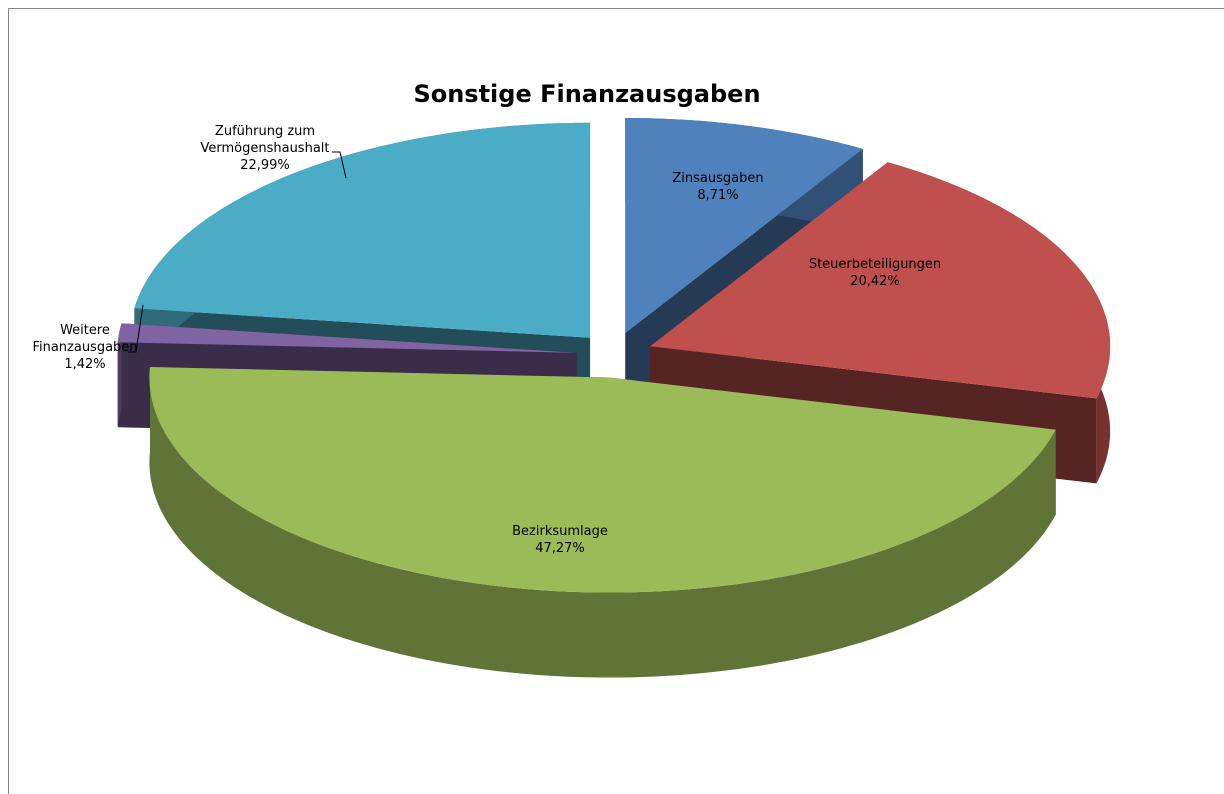 This screenshot has width=1224, height=794. I want to click on category-label: Steuerbeteiligungen, so click(875, 264).